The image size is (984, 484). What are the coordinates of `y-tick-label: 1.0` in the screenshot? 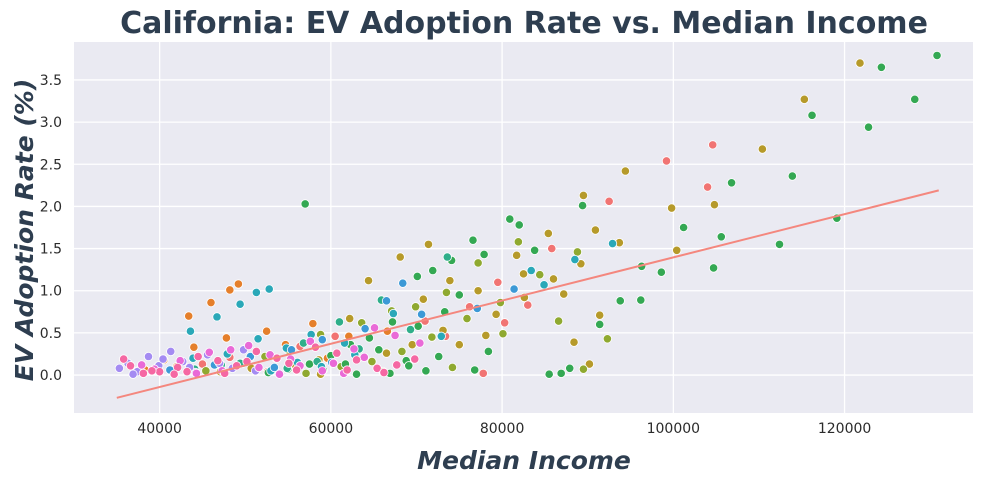 It's located at (51, 292).